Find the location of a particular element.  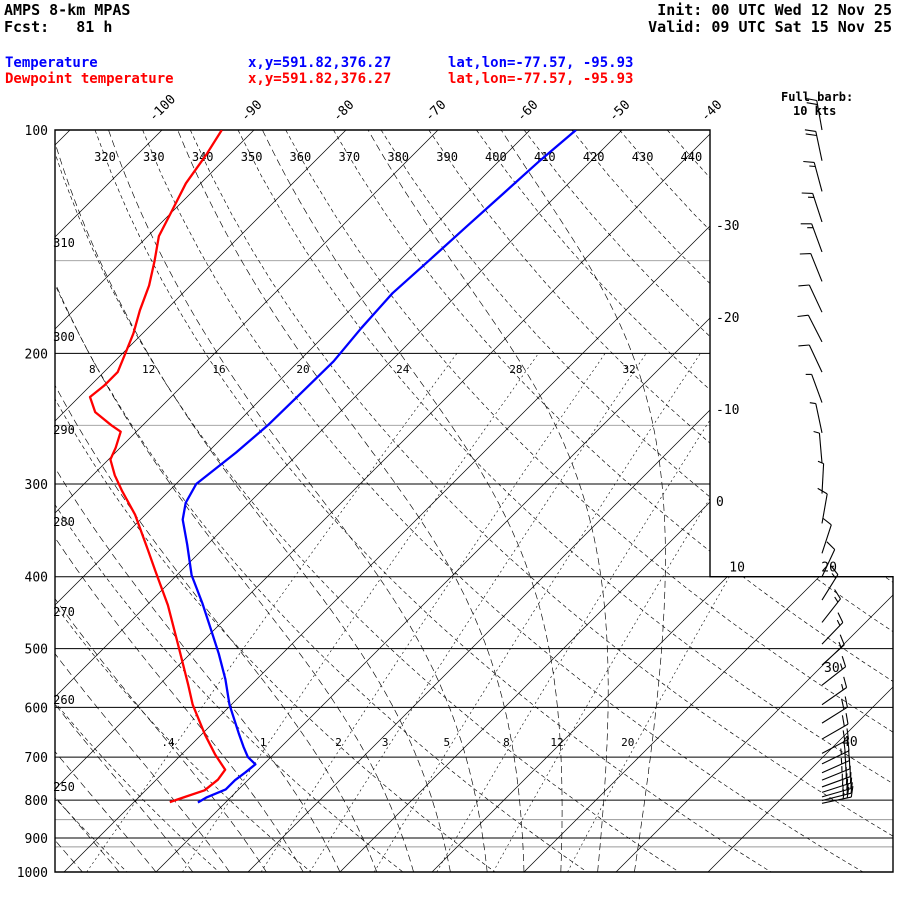

svg-text: 250 is located at coordinates (64, 787).